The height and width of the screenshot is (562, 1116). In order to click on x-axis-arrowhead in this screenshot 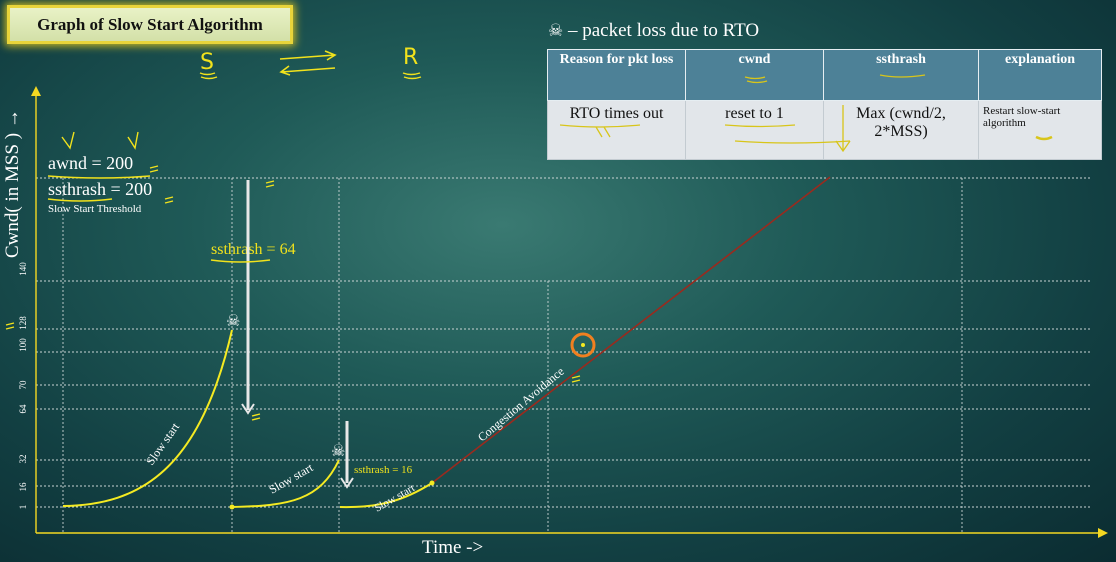, I will do `click(1103, 533)`.